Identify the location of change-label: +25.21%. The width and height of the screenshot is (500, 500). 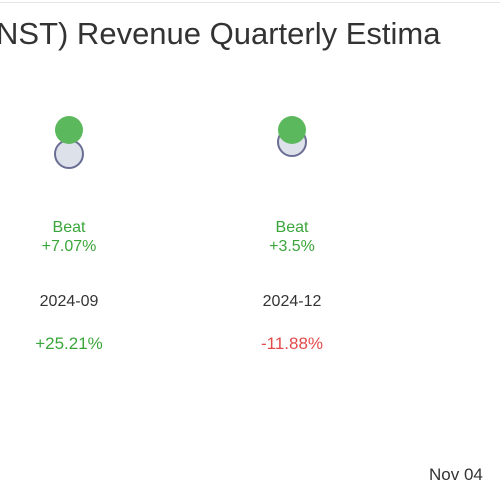
(69, 343).